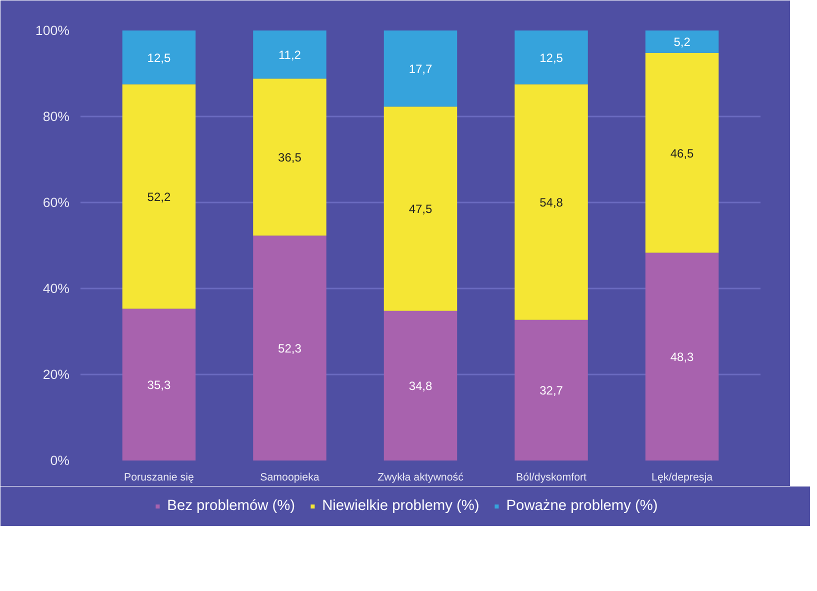 The image size is (817, 591). What do you see at coordinates (159, 478) in the screenshot?
I see `x-tick-label: Poruszanie się` at bounding box center [159, 478].